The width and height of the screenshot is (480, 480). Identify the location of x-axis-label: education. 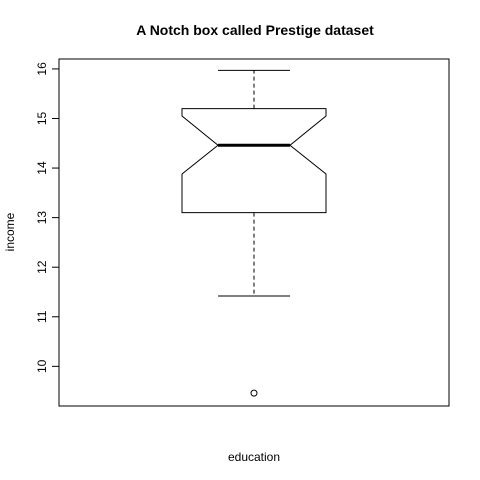
(254, 457).